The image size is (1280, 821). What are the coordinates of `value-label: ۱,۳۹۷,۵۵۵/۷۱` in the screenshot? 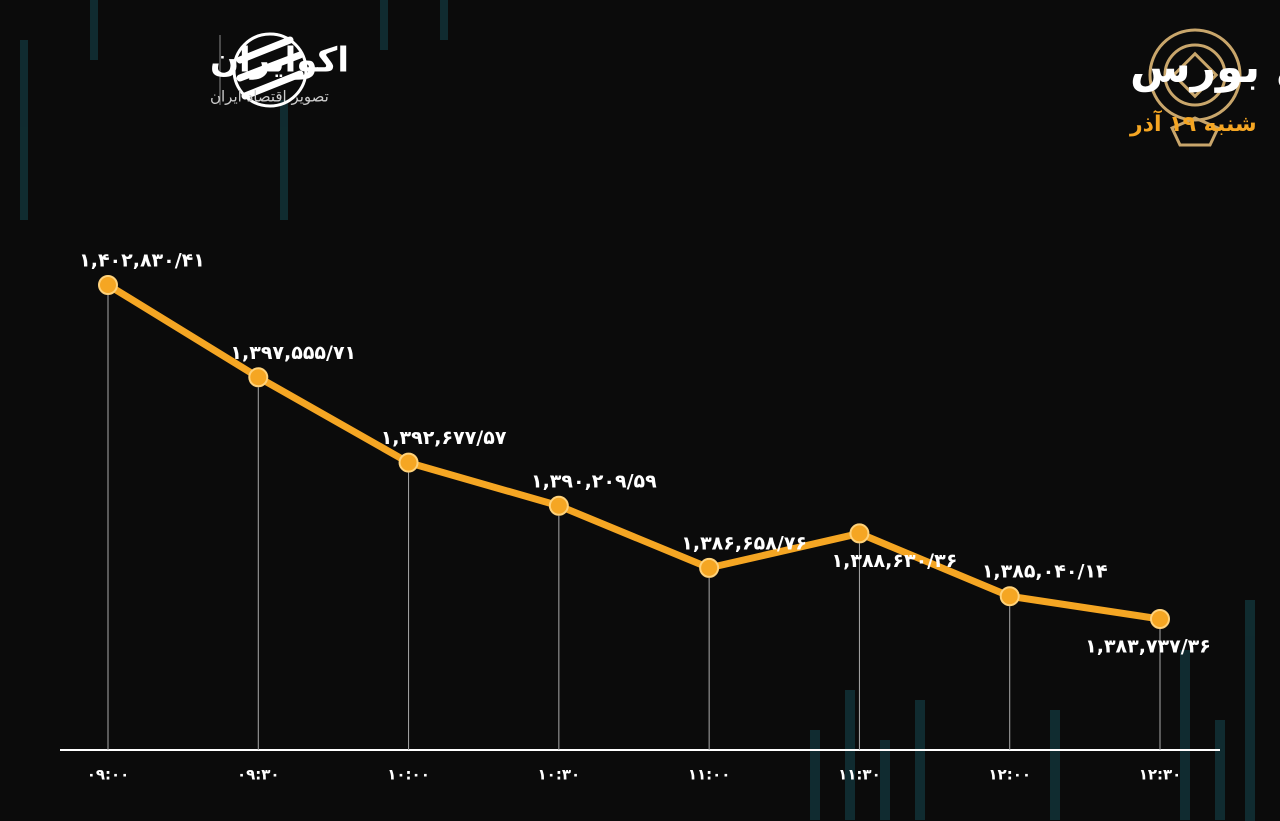 It's located at (293, 353).